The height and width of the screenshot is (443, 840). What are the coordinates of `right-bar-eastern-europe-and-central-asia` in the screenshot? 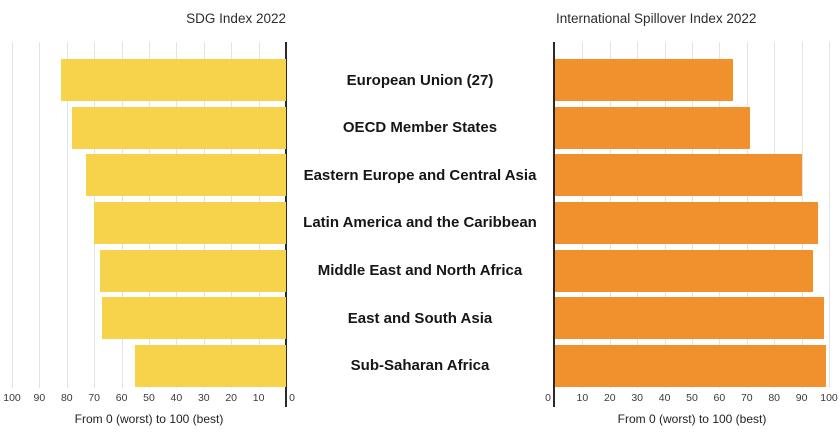 It's located at (678, 175).